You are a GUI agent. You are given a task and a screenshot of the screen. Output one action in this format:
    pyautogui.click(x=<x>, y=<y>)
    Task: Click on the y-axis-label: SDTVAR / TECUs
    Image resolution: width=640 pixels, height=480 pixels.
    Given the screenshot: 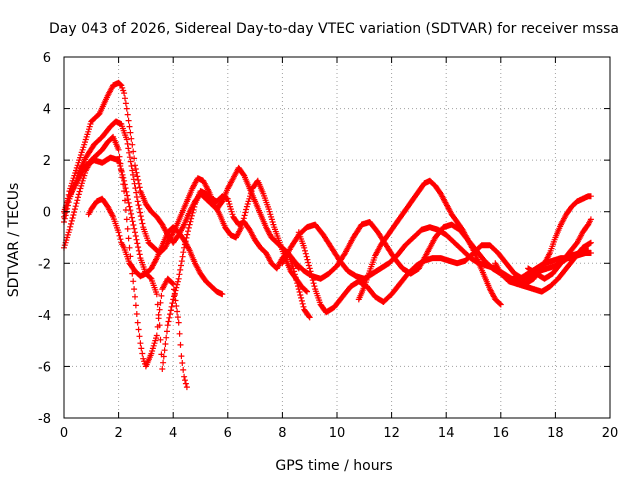 What is the action you would take?
    pyautogui.click(x=14, y=240)
    